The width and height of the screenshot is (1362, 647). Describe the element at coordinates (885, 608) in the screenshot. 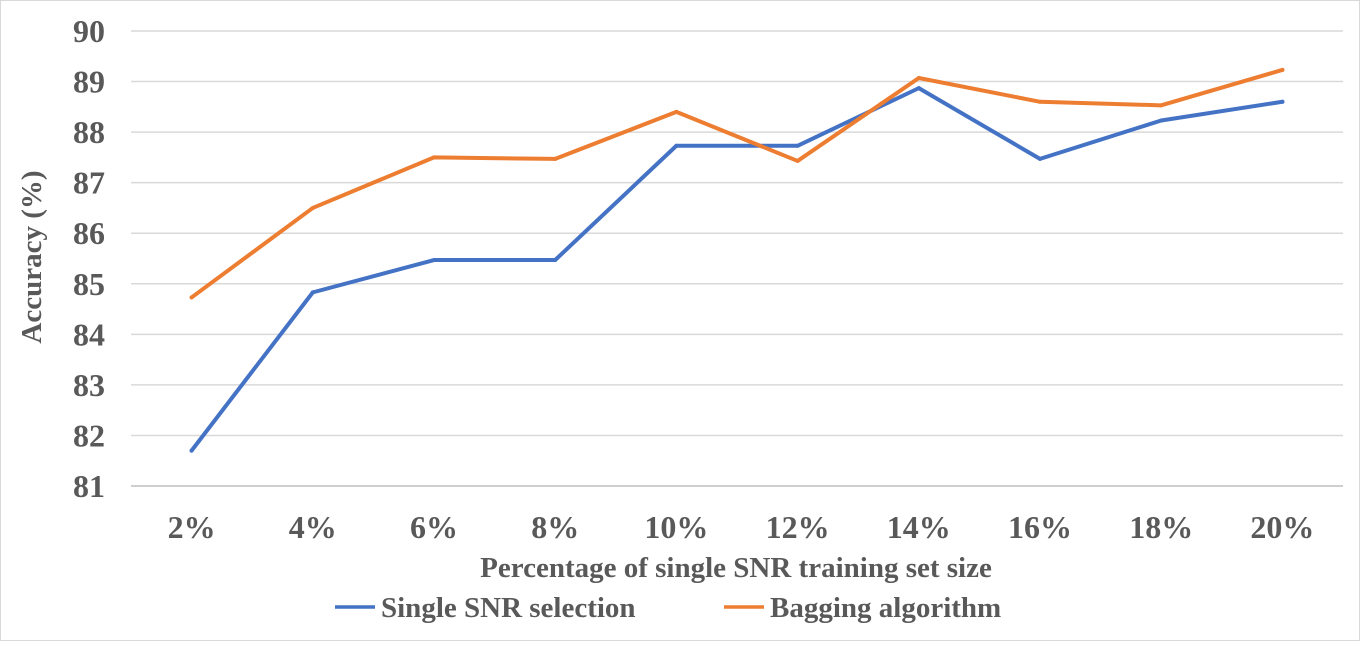

I see `legend-label-bagging: Bagging algorithm` at that location.